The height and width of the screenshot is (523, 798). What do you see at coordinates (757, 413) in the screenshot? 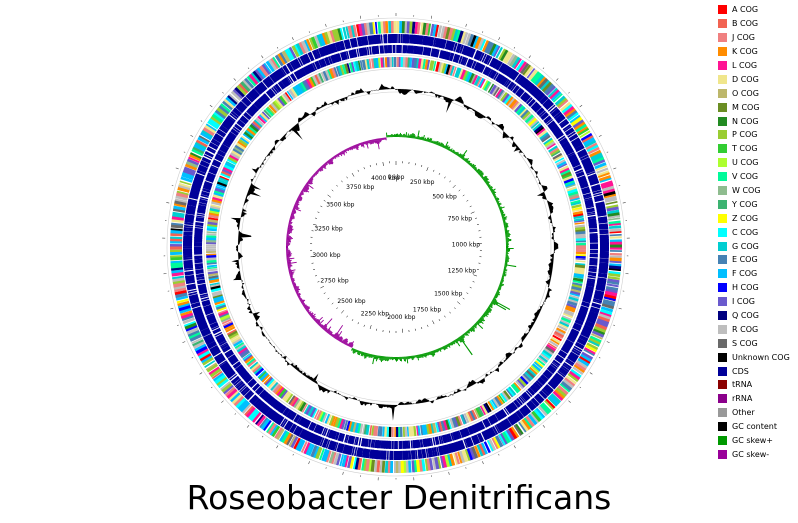
I see `legend-item: Other` at bounding box center [757, 413].